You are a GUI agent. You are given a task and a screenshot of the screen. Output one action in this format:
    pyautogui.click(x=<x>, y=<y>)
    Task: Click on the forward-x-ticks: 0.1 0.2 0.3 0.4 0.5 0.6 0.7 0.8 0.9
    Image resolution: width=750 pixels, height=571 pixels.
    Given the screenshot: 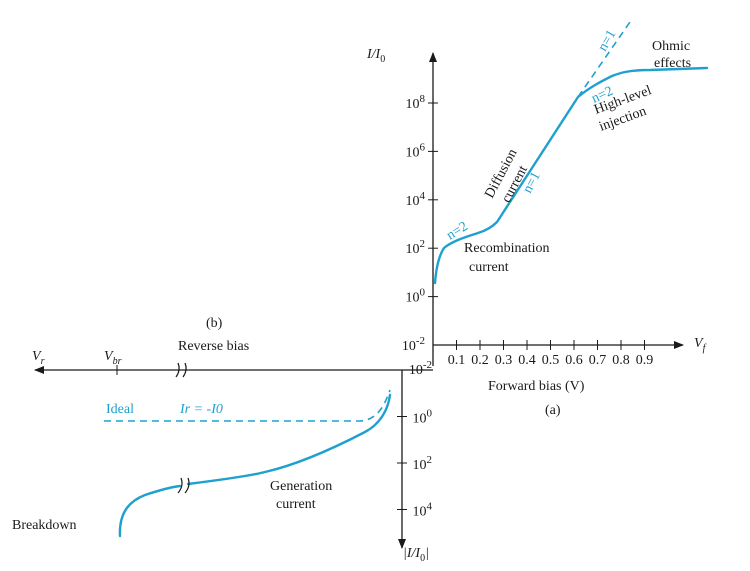 What is the action you would take?
    pyautogui.click(x=551, y=354)
    